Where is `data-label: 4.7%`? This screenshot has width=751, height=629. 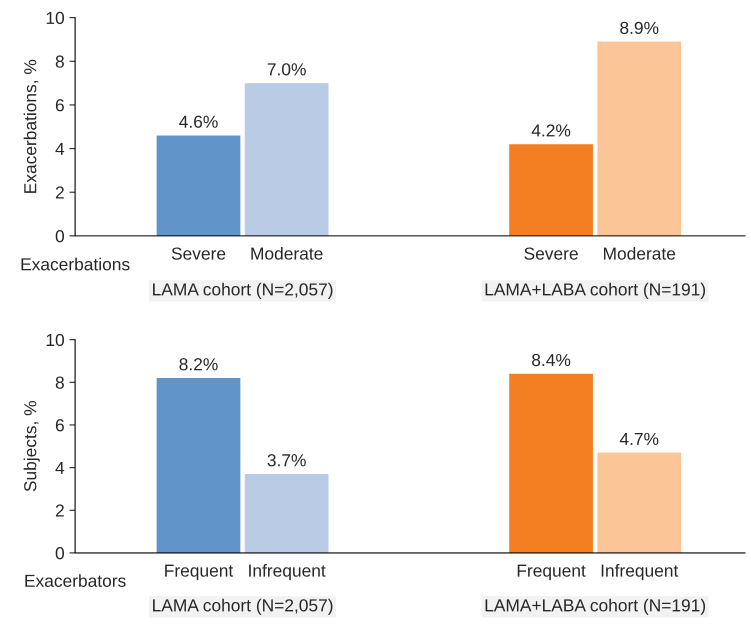 data-label: 4.7% is located at coordinates (639, 439).